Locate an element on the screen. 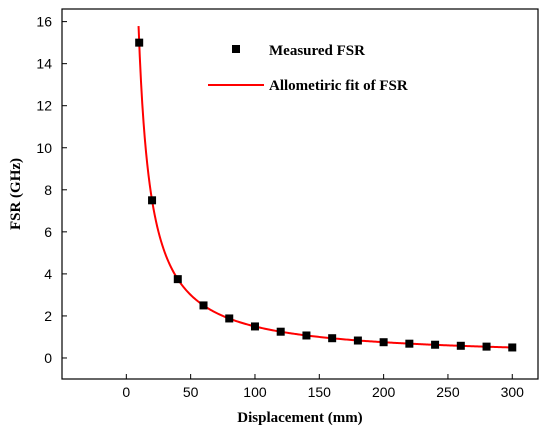 Image resolution: width=550 pixels, height=433 pixels. y-tick-label: 12 is located at coordinates (44, 106).